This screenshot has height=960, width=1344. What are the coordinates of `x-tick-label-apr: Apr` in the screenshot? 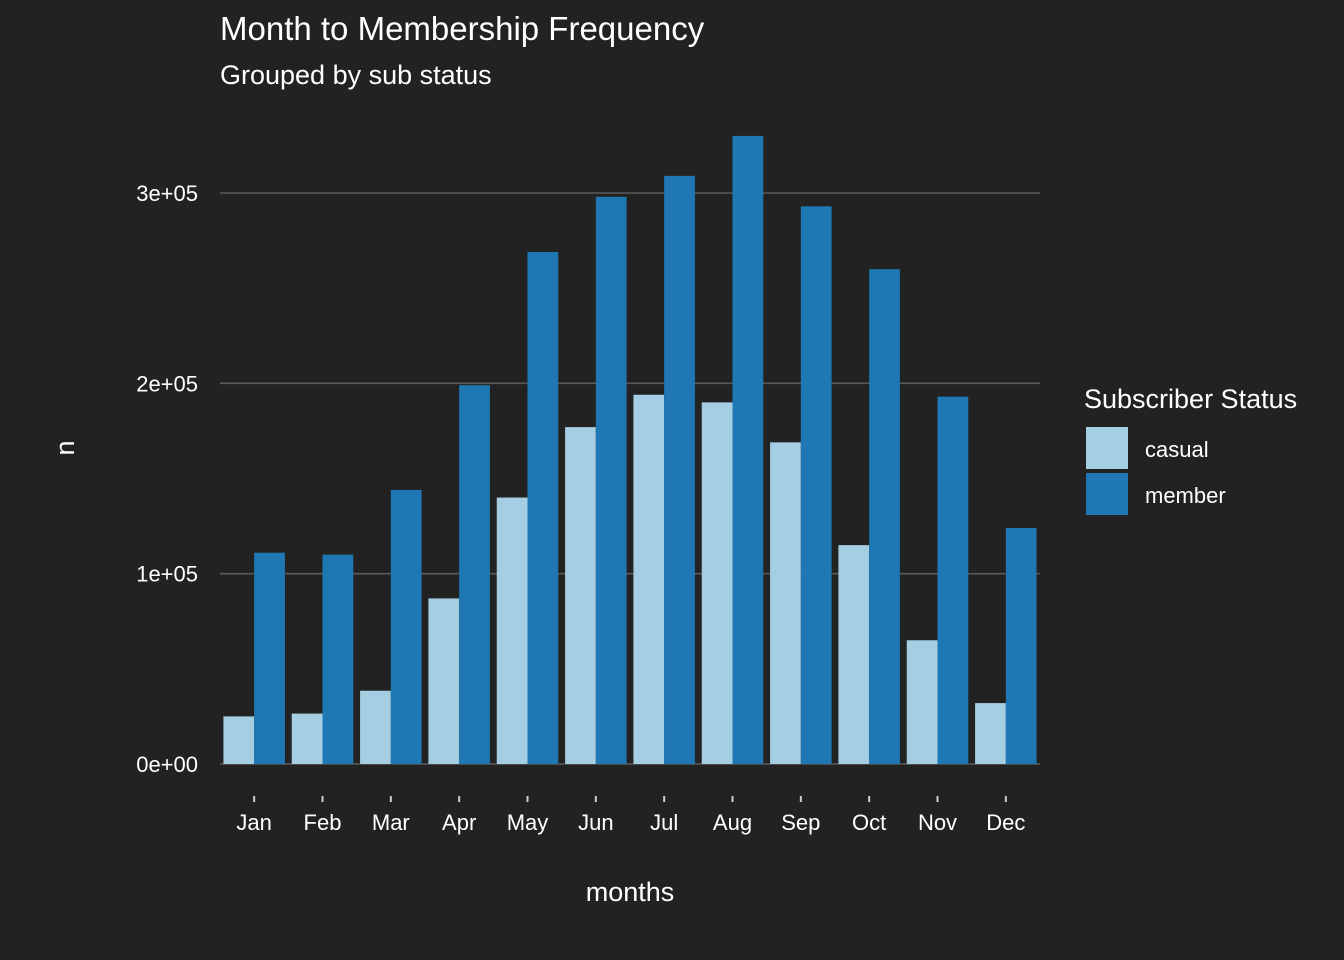 It's located at (459, 822).